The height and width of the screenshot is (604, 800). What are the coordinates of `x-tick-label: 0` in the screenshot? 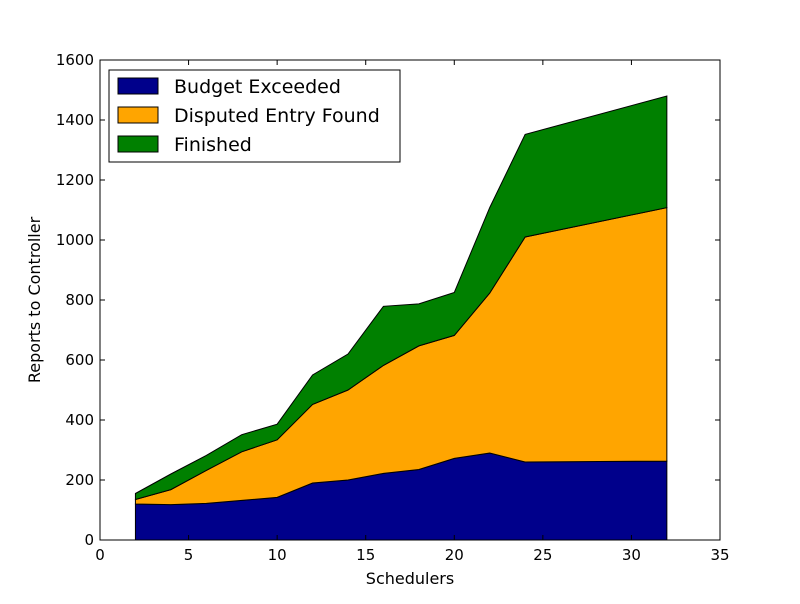 It's located at (100, 555).